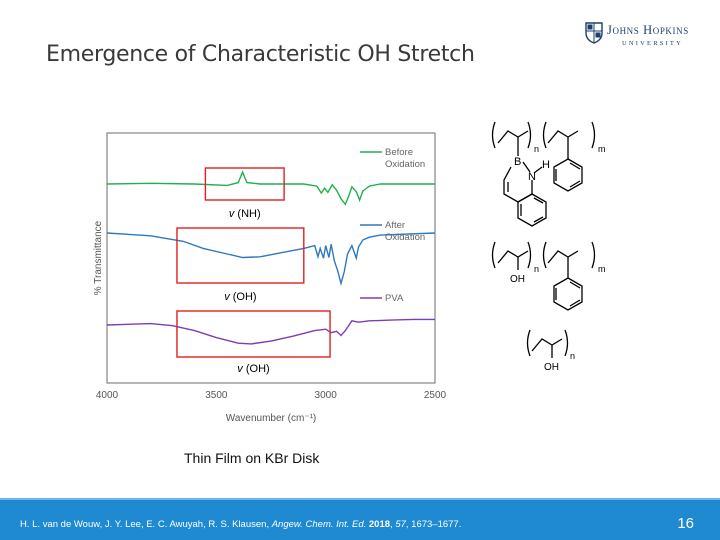  What do you see at coordinates (271, 418) in the screenshot?
I see `x-axis-label: Wavenumber (cm⁻¹)` at bounding box center [271, 418].